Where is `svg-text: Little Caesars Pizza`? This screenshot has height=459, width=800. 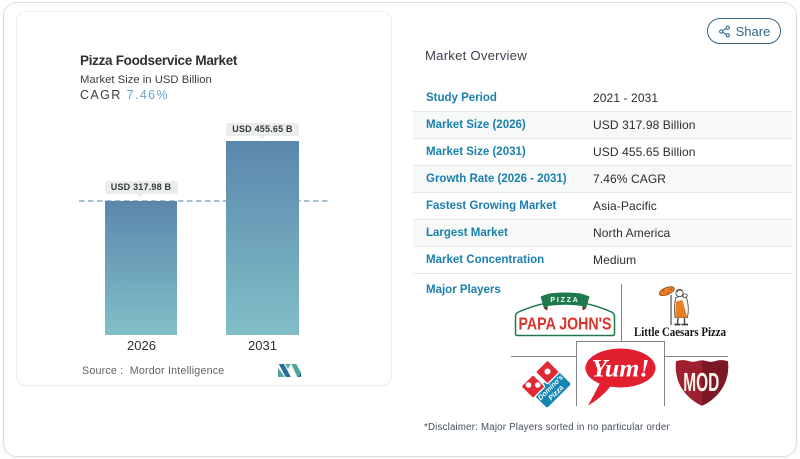 svg-text: Little Caesars Pizza is located at coordinates (680, 331).